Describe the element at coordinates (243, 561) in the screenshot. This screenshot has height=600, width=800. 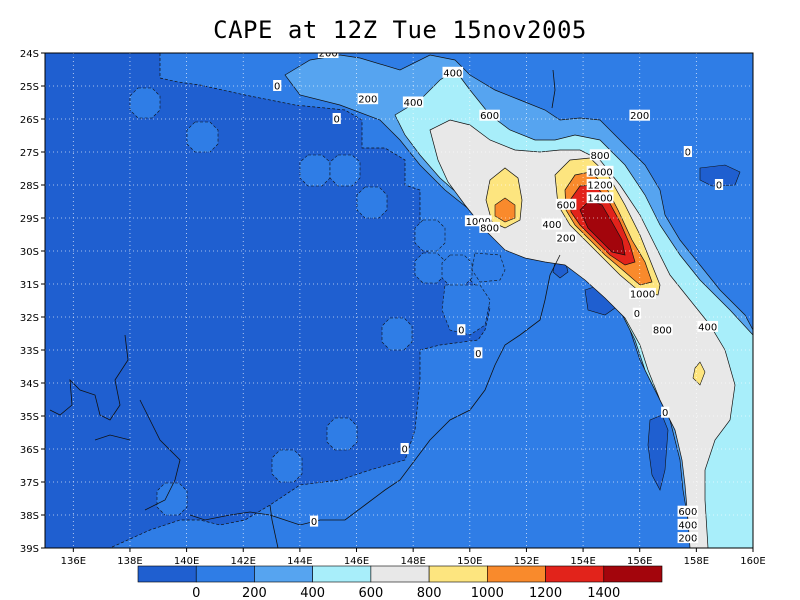
I see `x-tick-label: 142E` at that location.